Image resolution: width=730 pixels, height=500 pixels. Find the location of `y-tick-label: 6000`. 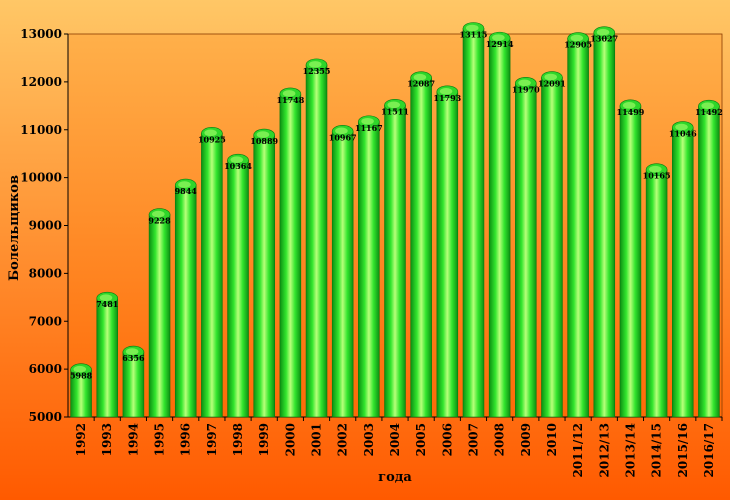

y-tick-label: 6000 is located at coordinates (45, 369).